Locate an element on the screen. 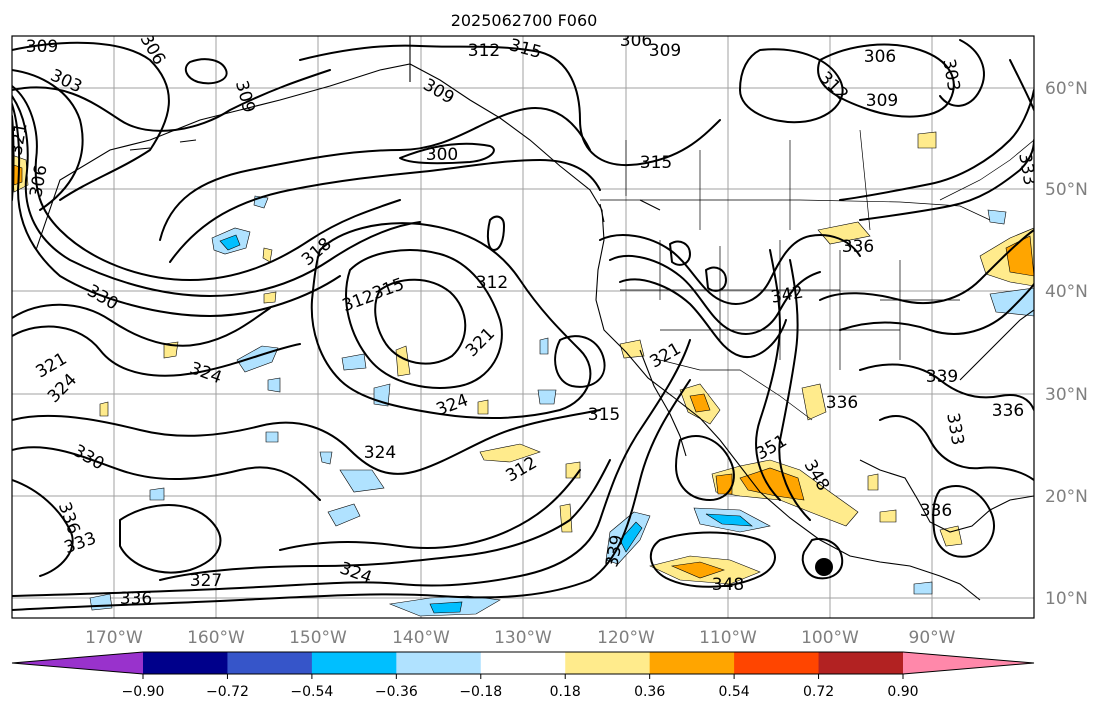  lon-label: 100°W is located at coordinates (830, 638).